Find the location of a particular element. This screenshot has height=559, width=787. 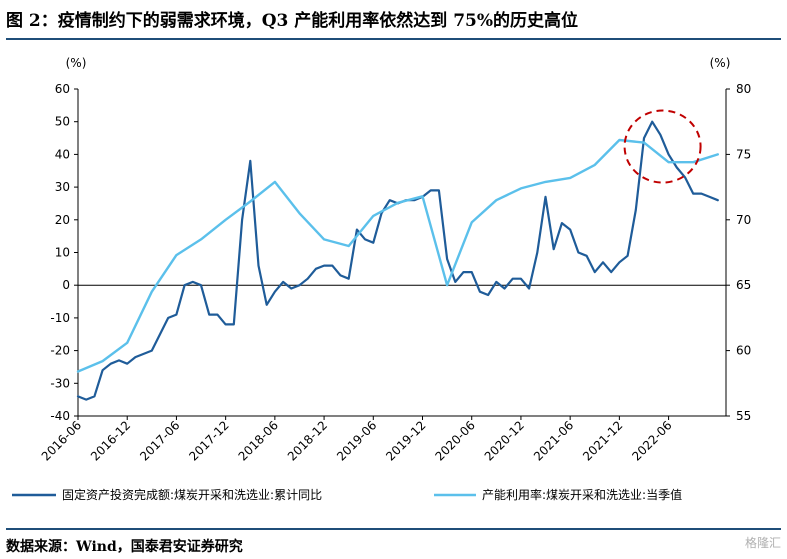

highlight-ellipse is located at coordinates (662, 146).